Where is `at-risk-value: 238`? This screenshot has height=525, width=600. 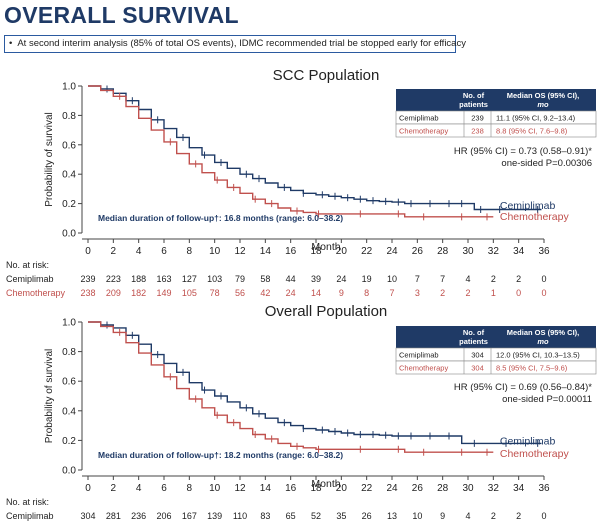
at-risk-value: 238 is located at coordinates (87, 293).